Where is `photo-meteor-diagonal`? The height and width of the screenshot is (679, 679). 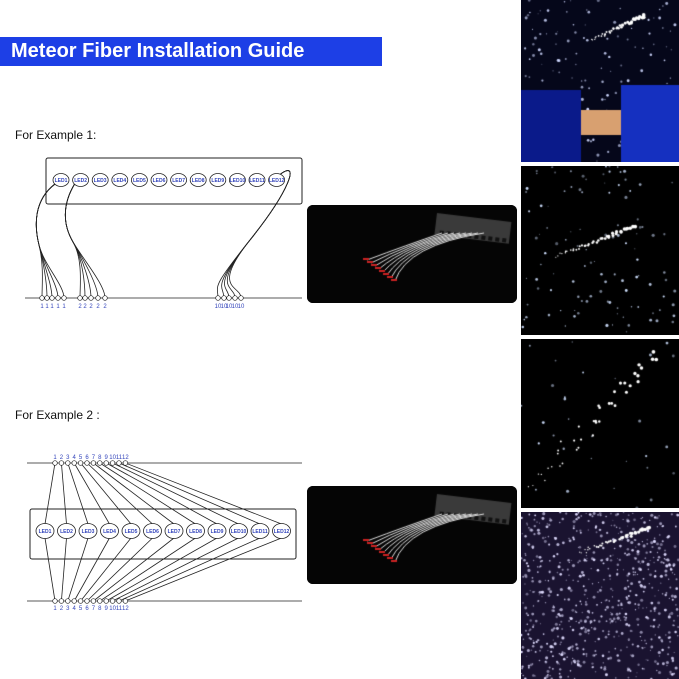
photo-meteor-diagonal is located at coordinates (600, 423).